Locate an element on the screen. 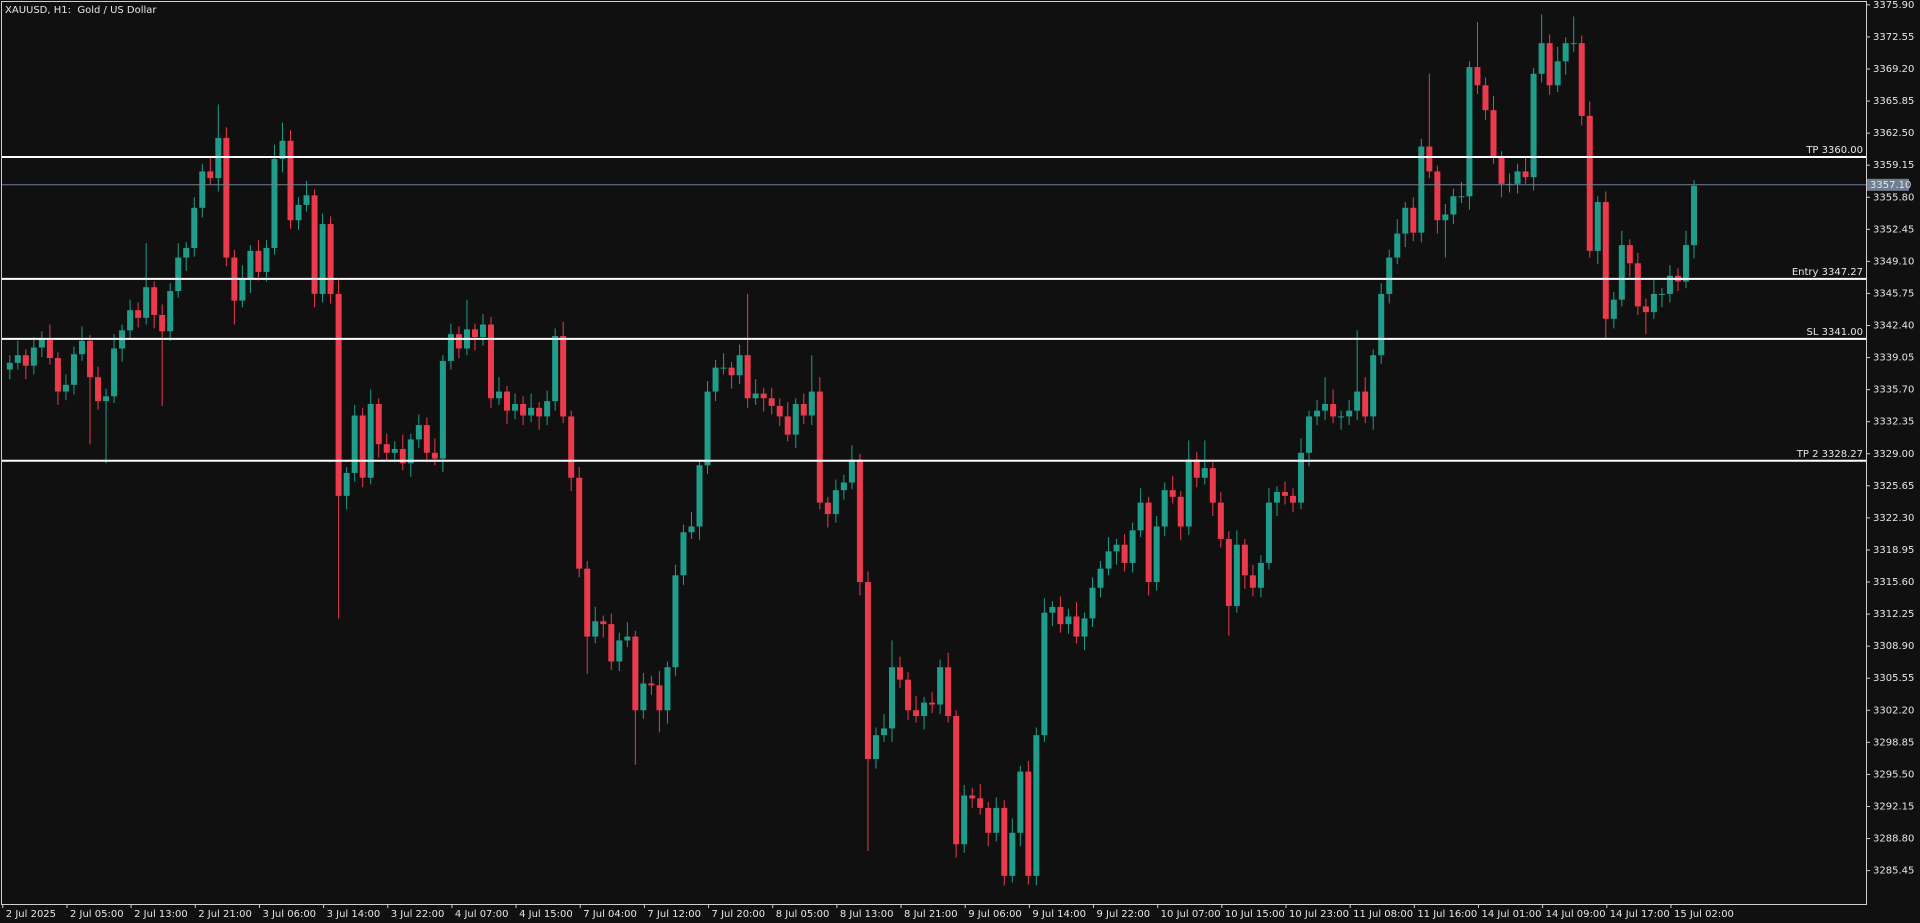  x-tick-label: 8 Jul 05:00 is located at coordinates (803, 914).